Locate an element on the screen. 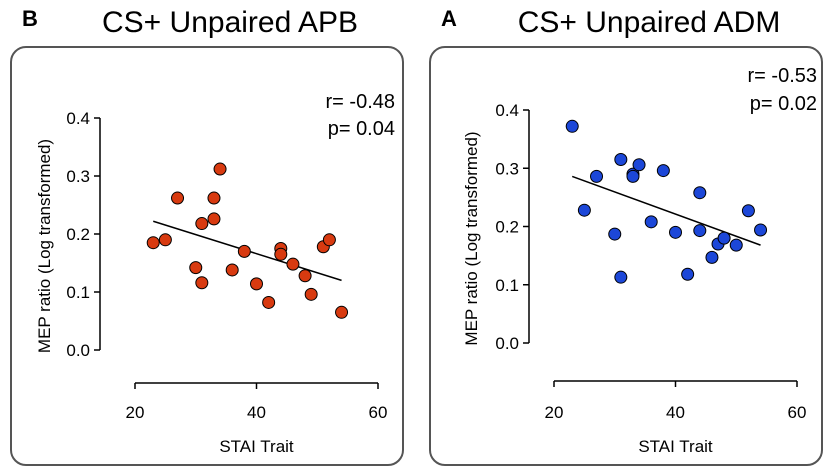  panel-letter: B is located at coordinates (30, 18).